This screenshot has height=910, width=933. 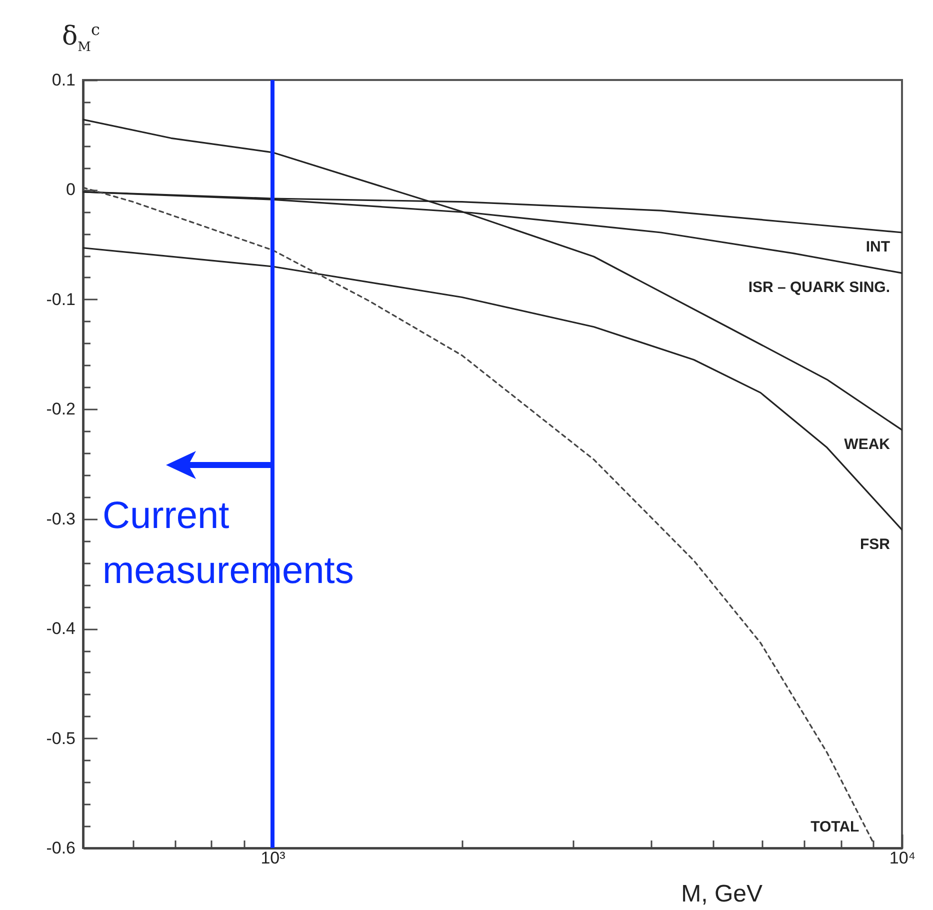 I want to click on y-tick-label: -0.2, so click(x=61, y=409).